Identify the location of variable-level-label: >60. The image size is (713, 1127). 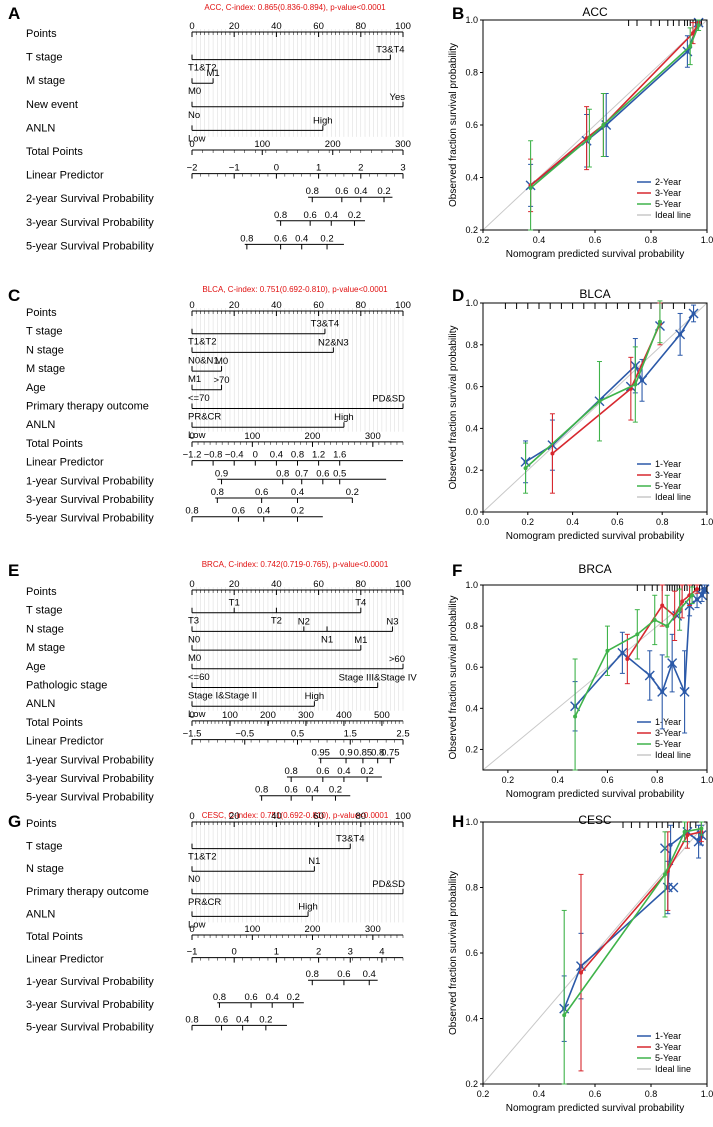
(397, 659).